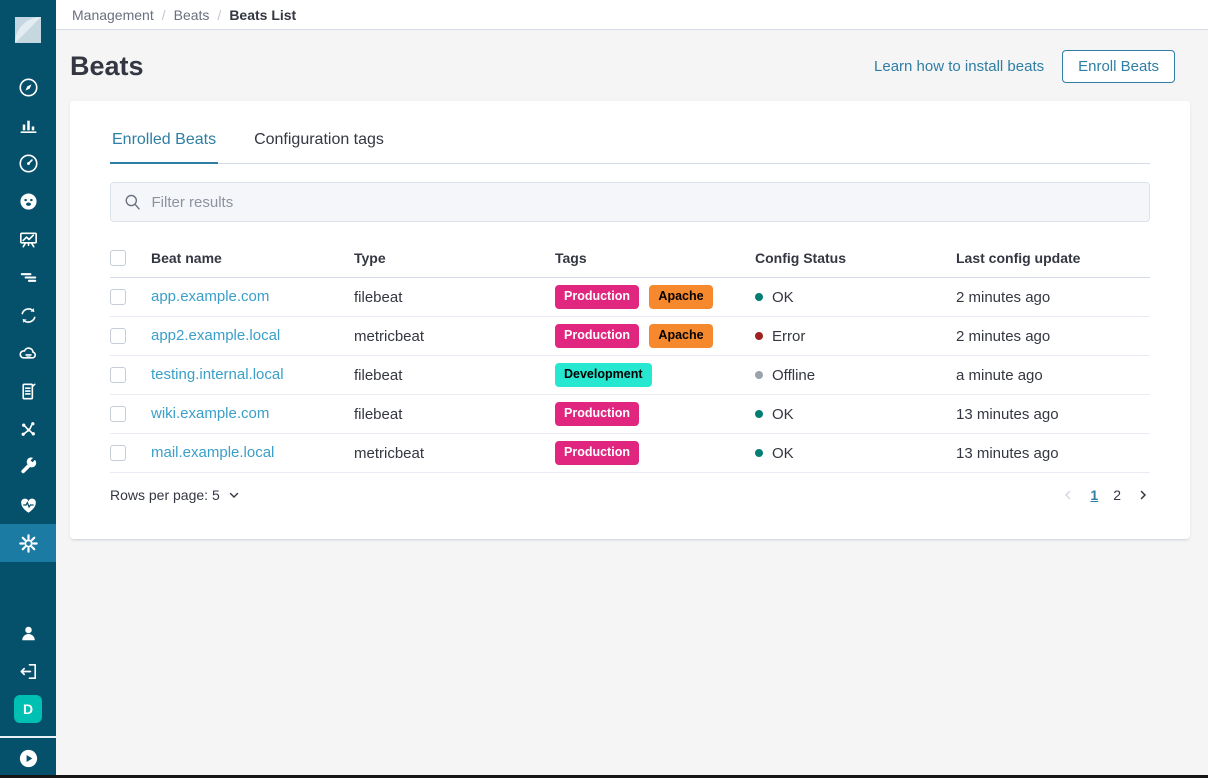 Image resolution: width=1208 pixels, height=778 pixels. Describe the element at coordinates (210, 413) in the screenshot. I see `beat-name-link: wiki.example.com` at that location.